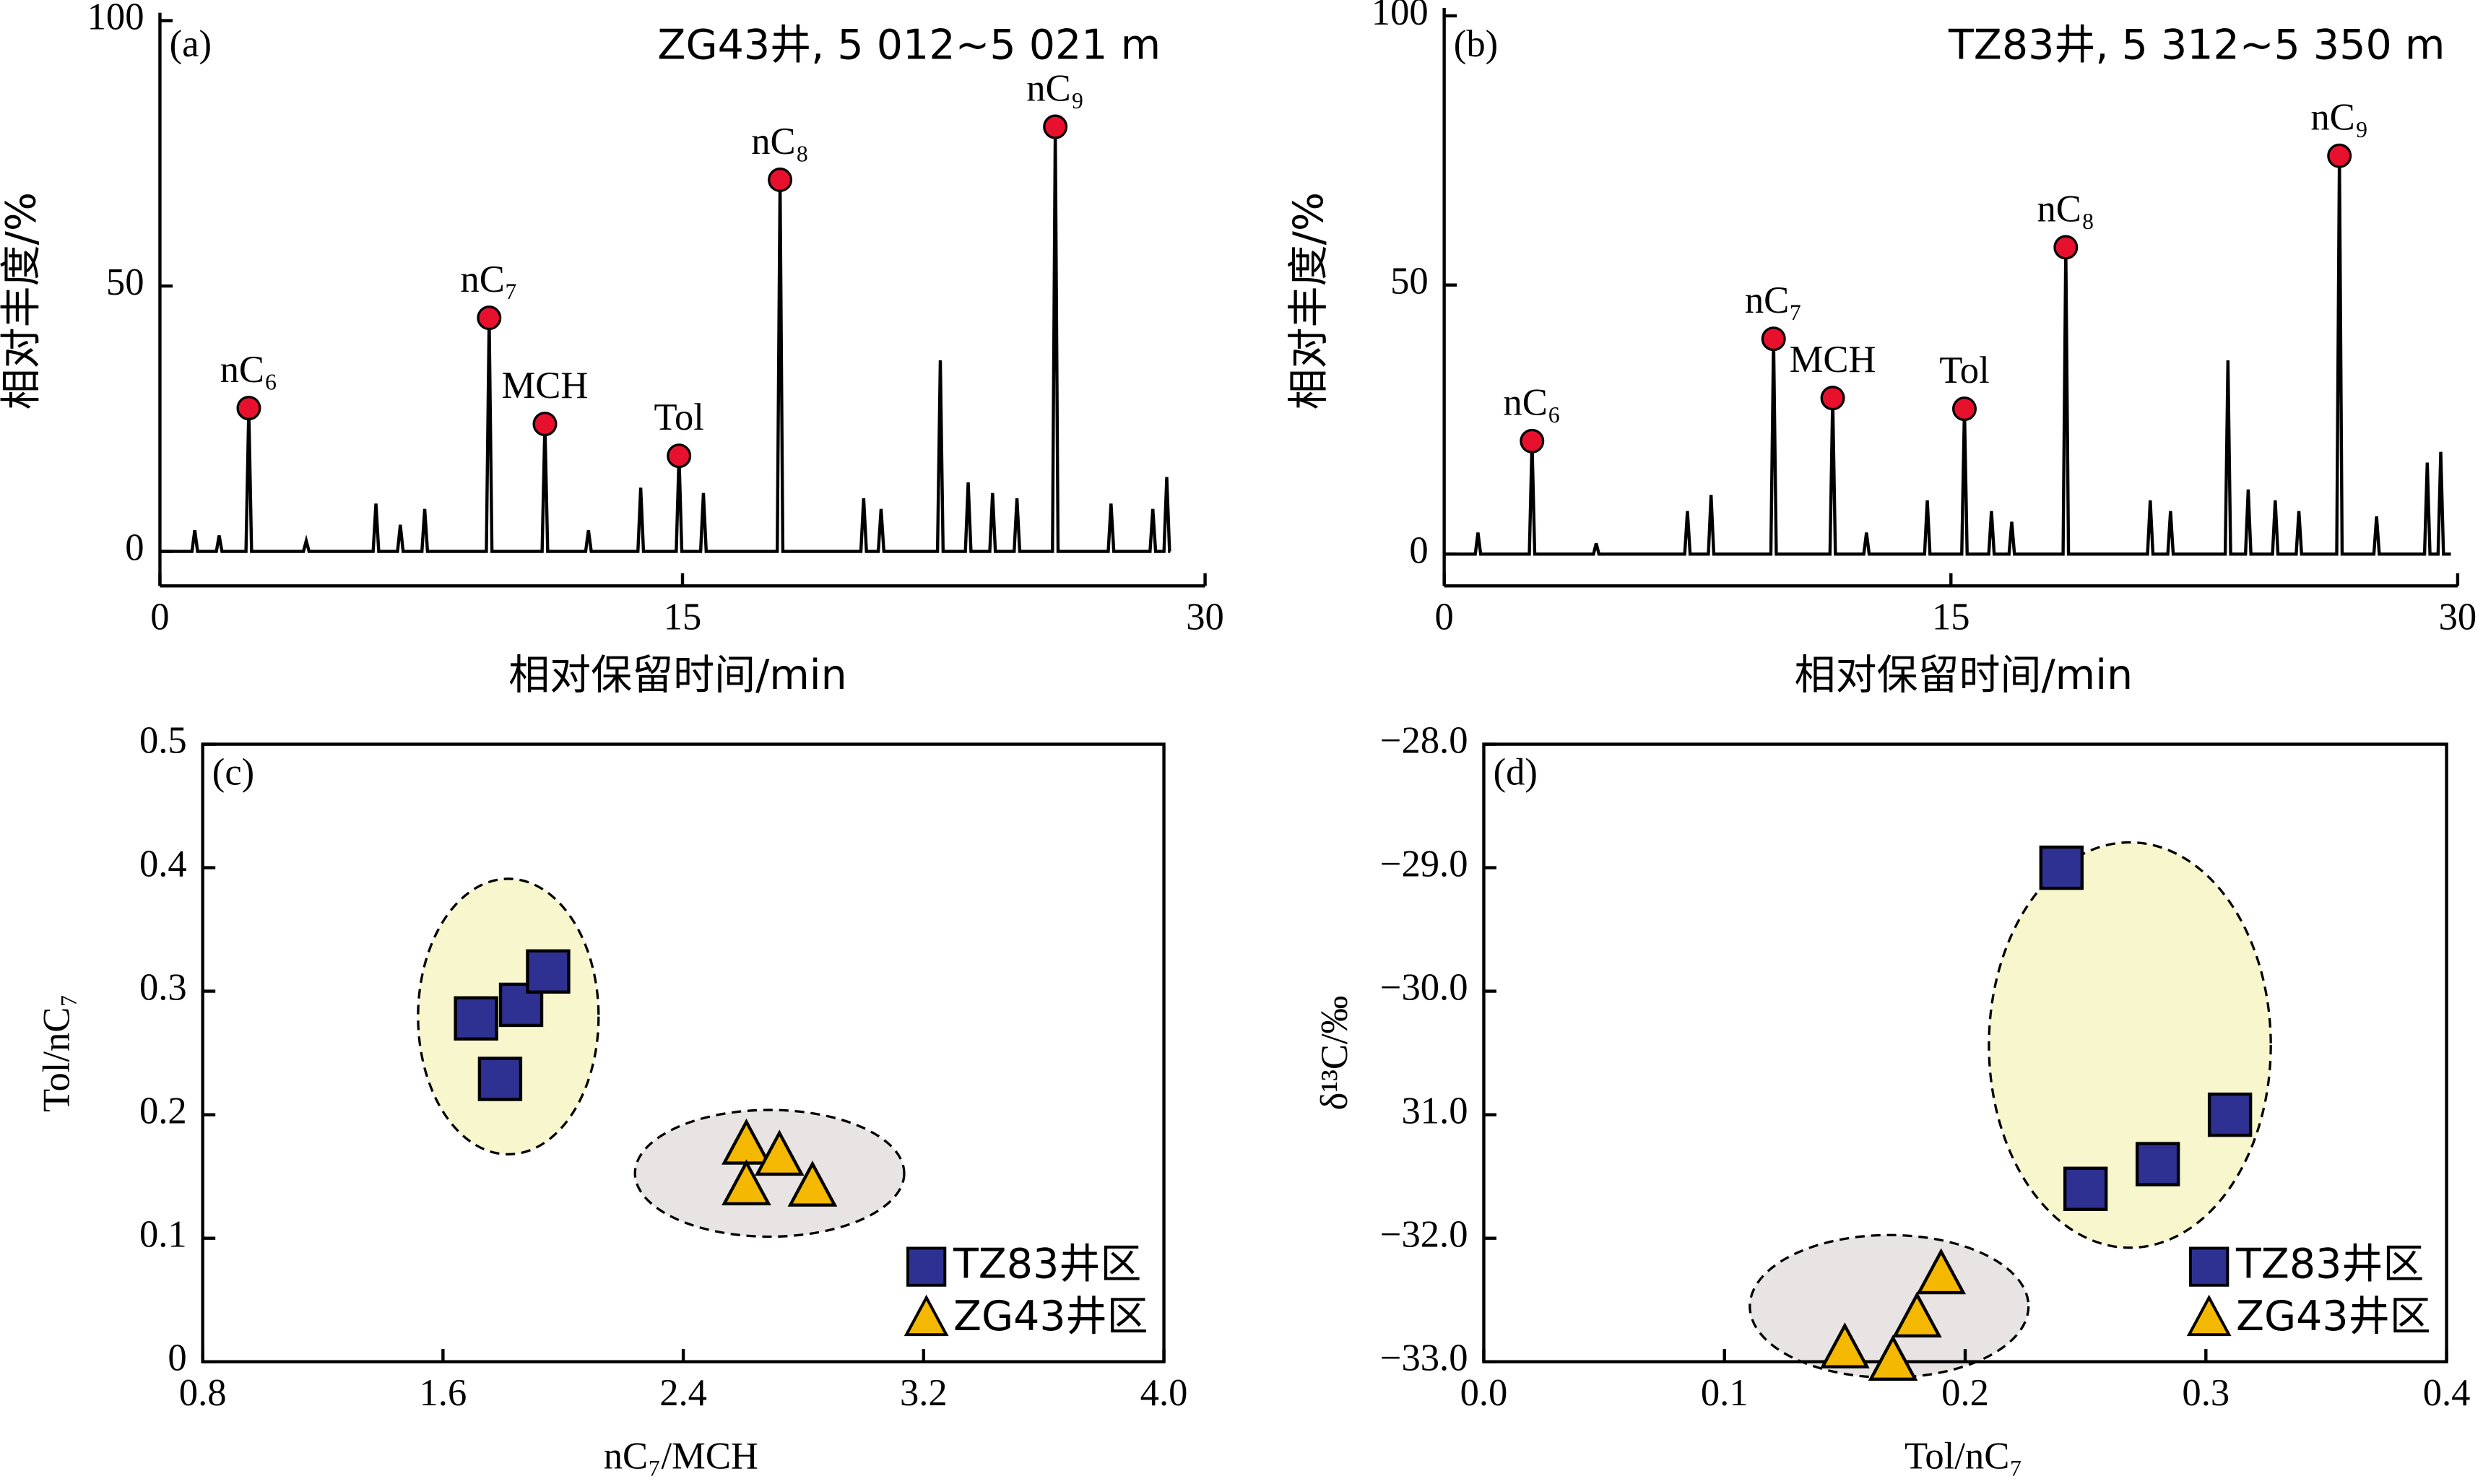  Describe the element at coordinates (1476, 44) in the screenshot. I see `panel-label: (b)` at that location.